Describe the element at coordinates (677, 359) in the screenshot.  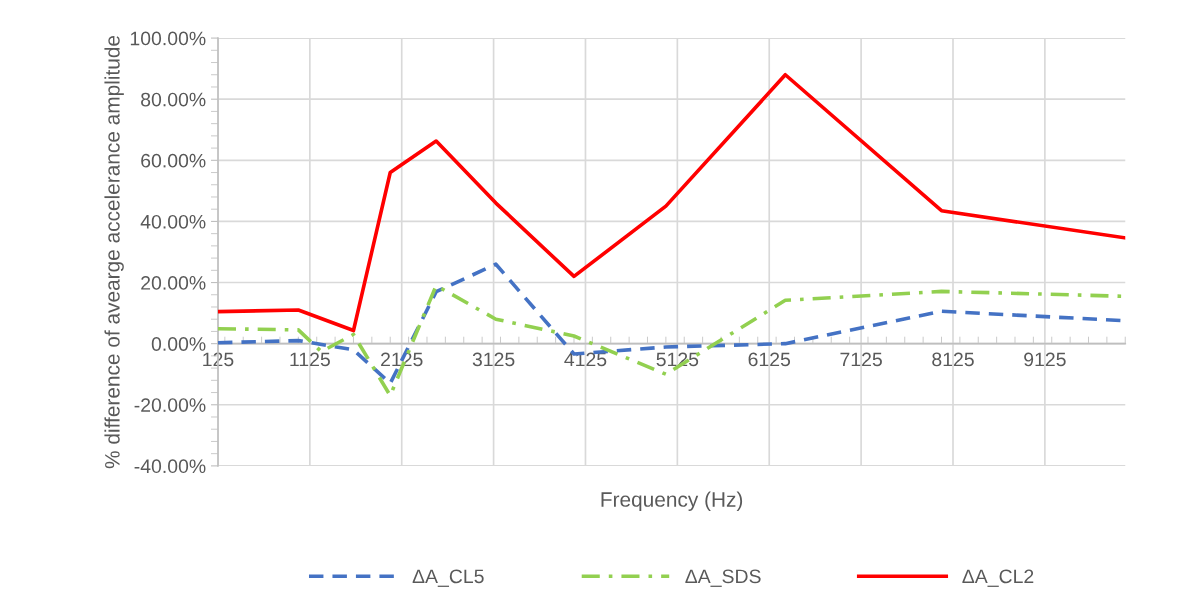
I see `x-tick-label: 5125` at that location.